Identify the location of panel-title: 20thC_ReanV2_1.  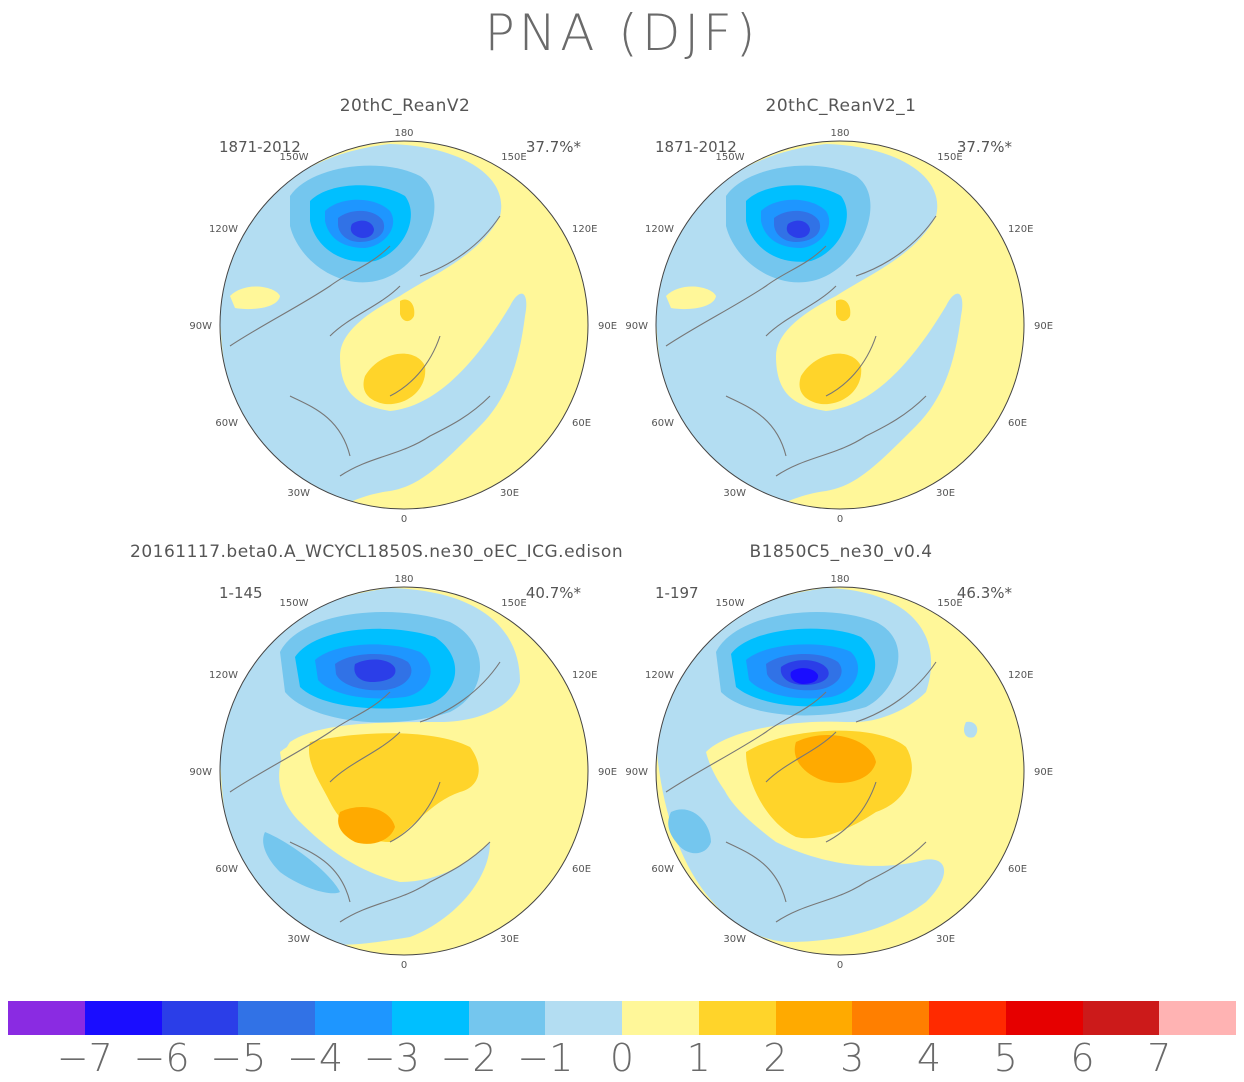
(841, 106).